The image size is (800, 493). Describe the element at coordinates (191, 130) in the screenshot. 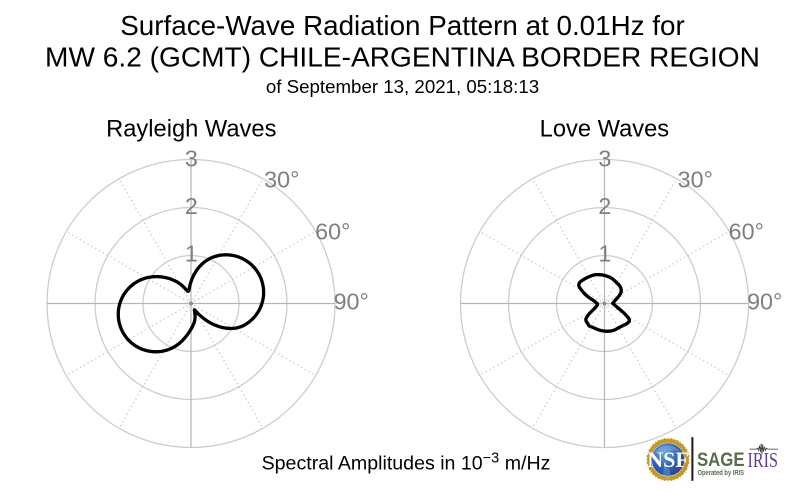

I see `svg-text: Rayleigh Waves` at that location.